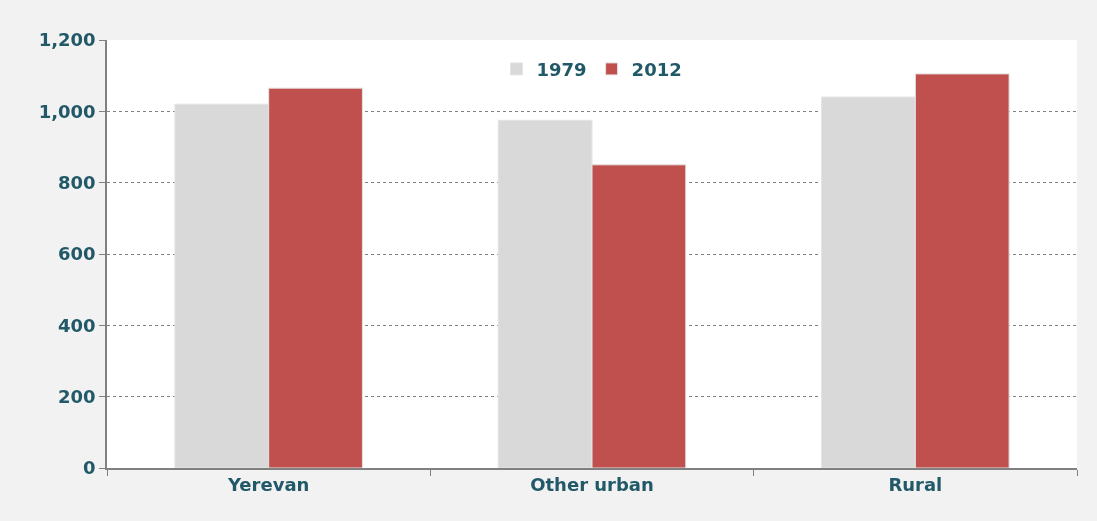  I want to click on y-tick-label: 0, so click(89, 468).